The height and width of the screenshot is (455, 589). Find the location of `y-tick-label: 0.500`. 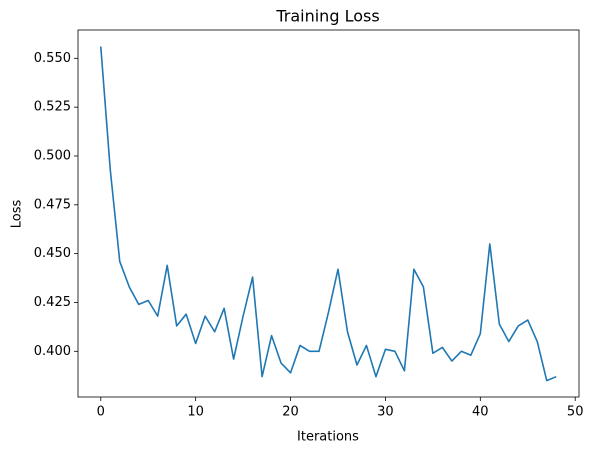

y-tick-label: 0.500 is located at coordinates (52, 155).